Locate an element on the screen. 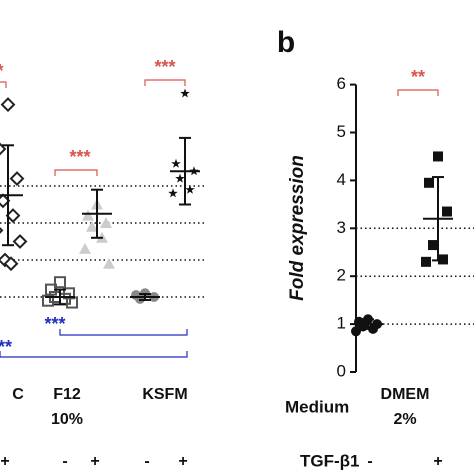 The image size is (474, 474). category-label: DMEM is located at coordinates (405, 394).